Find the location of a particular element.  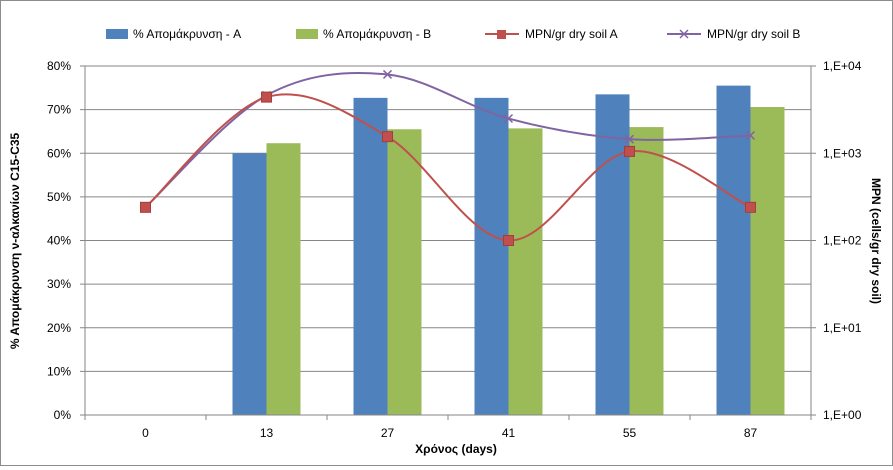

legend-label: MPN/gr dry soil B is located at coordinates (753, 34).